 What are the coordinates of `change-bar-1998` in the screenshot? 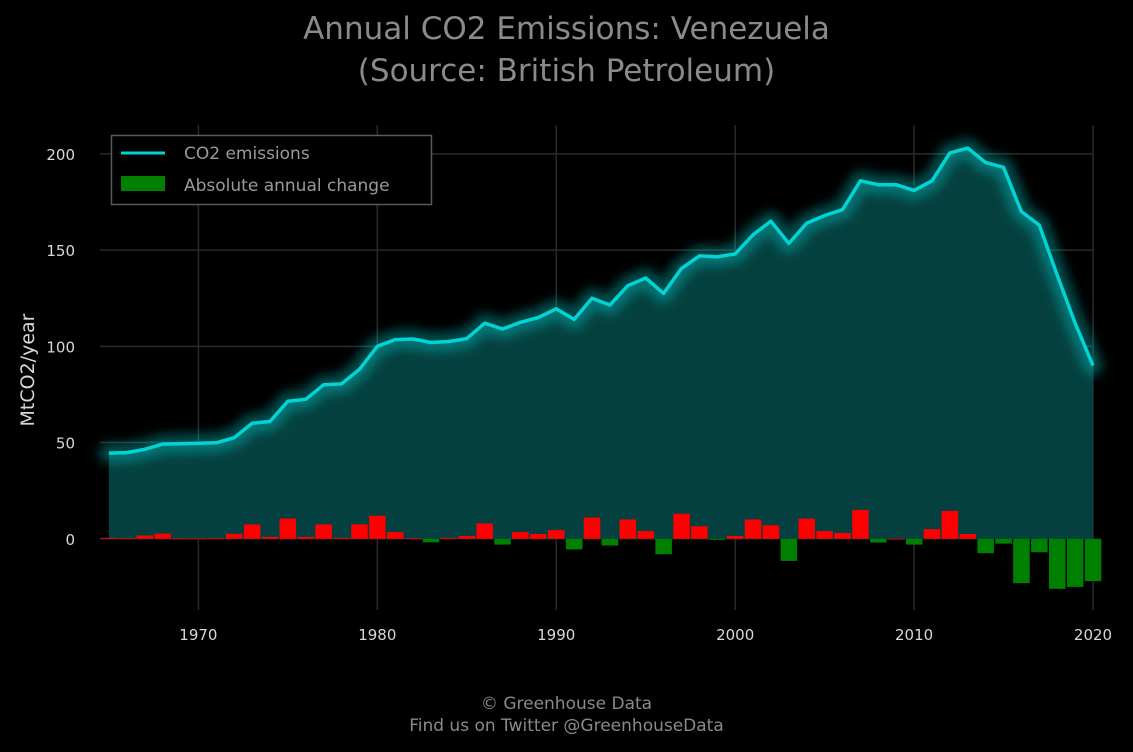 It's located at (699, 532).